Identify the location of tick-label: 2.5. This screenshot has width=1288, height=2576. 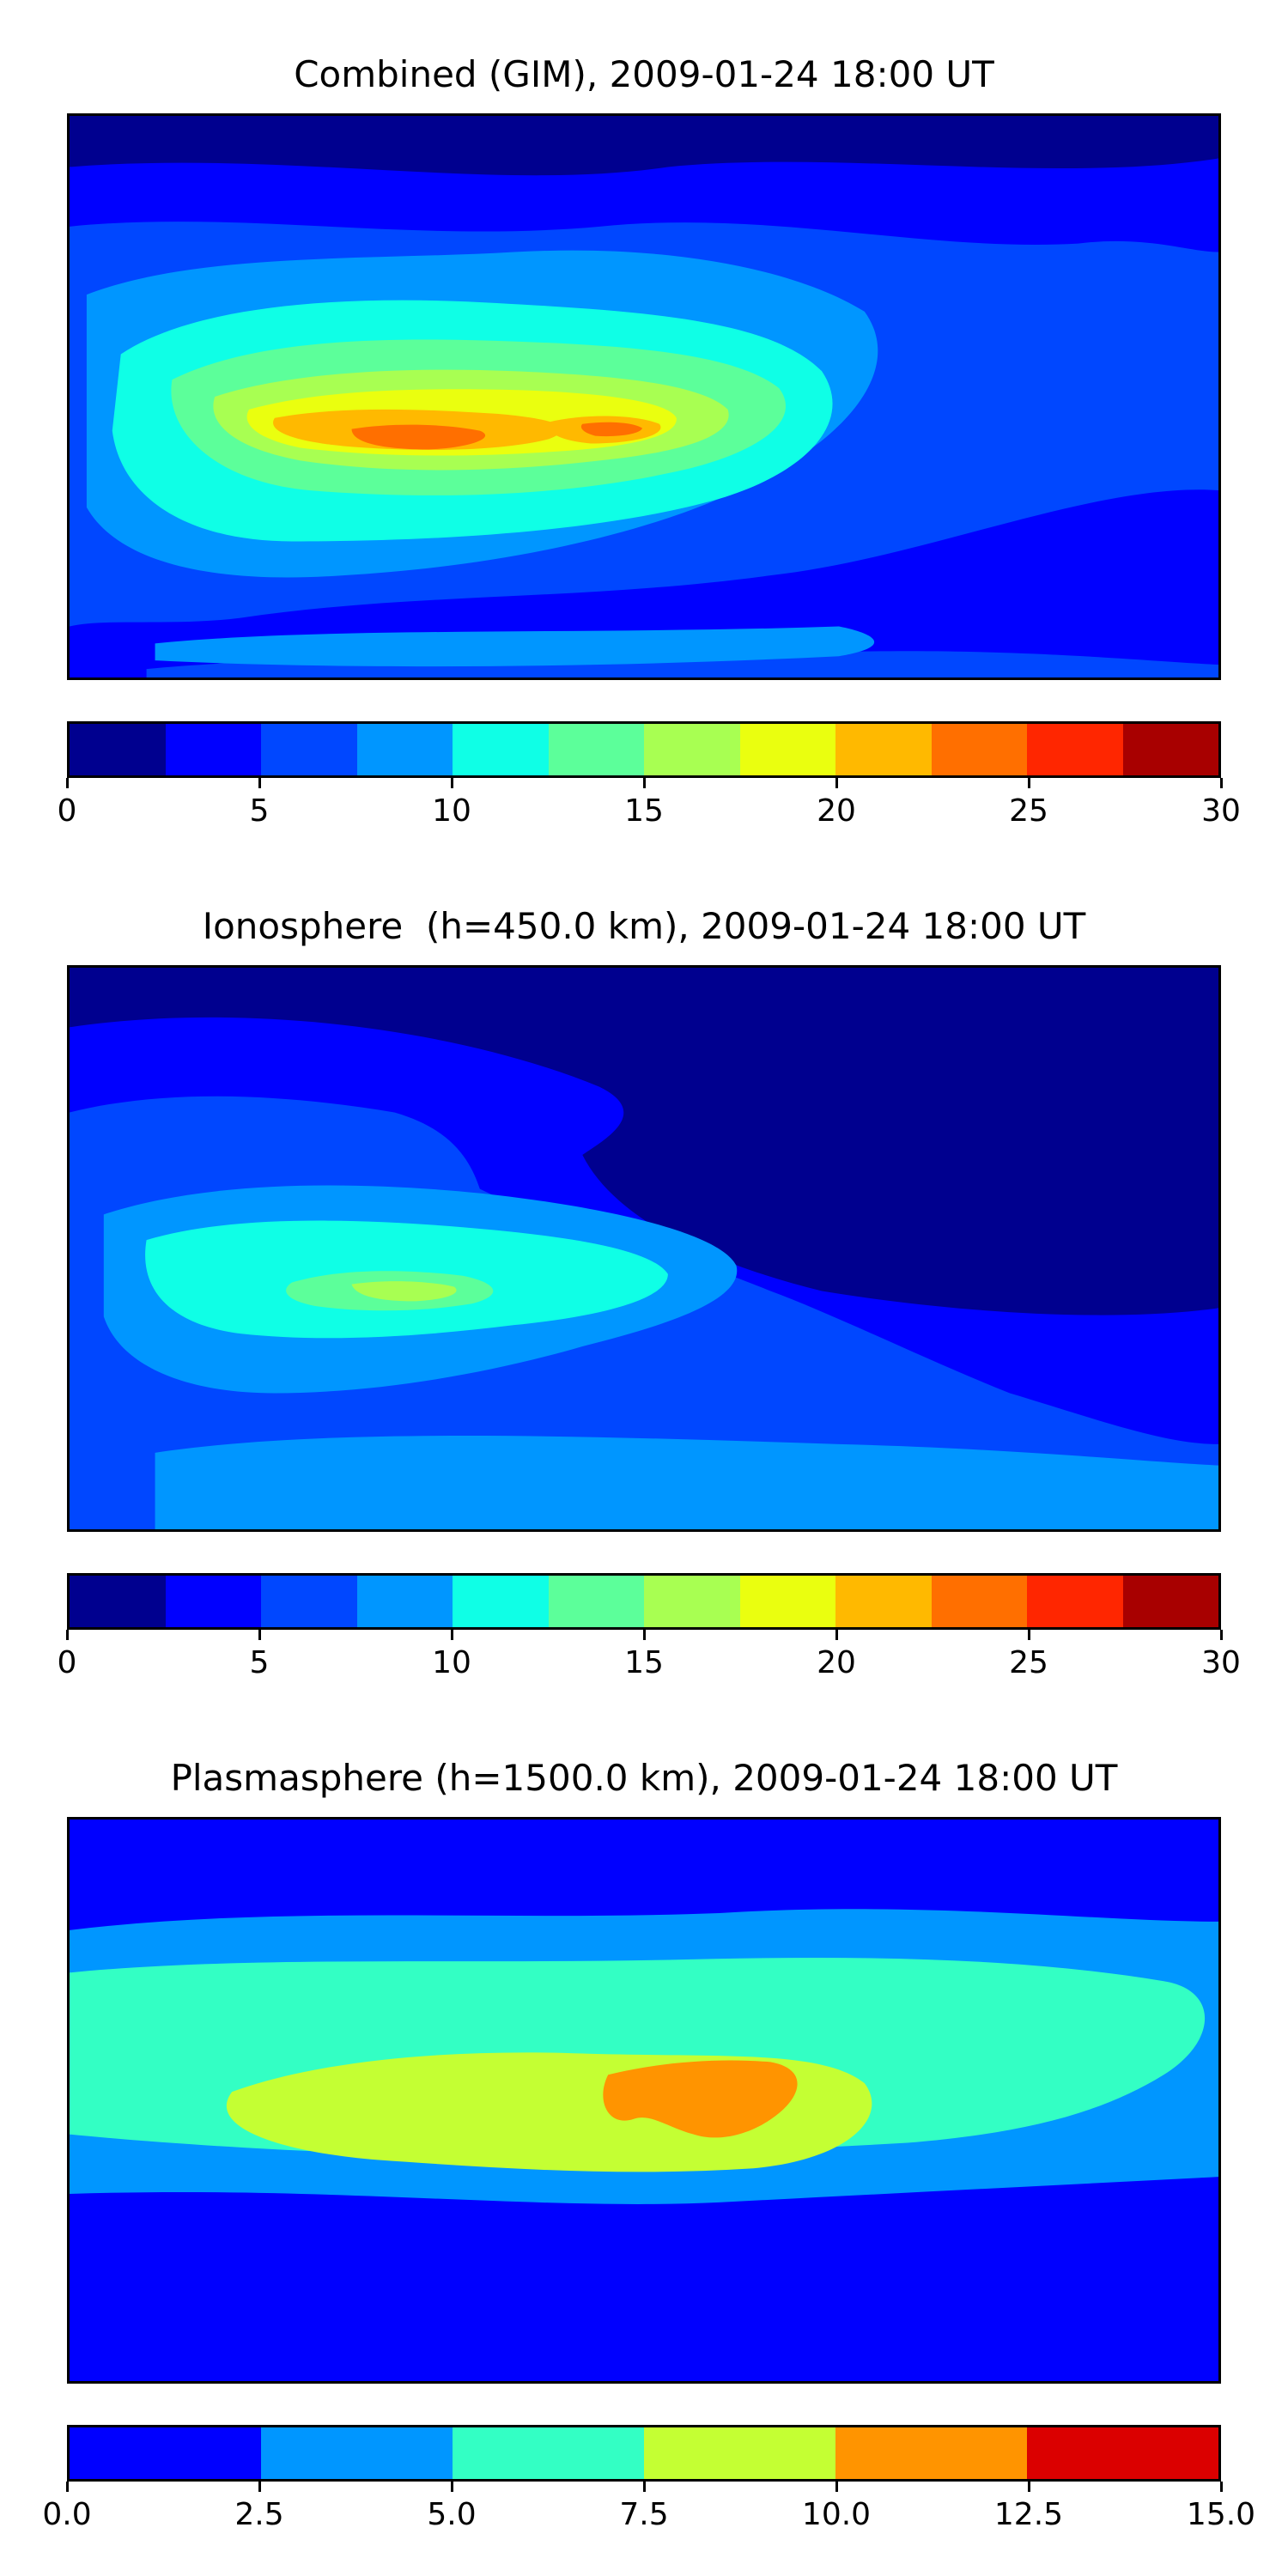
(259, 2514).